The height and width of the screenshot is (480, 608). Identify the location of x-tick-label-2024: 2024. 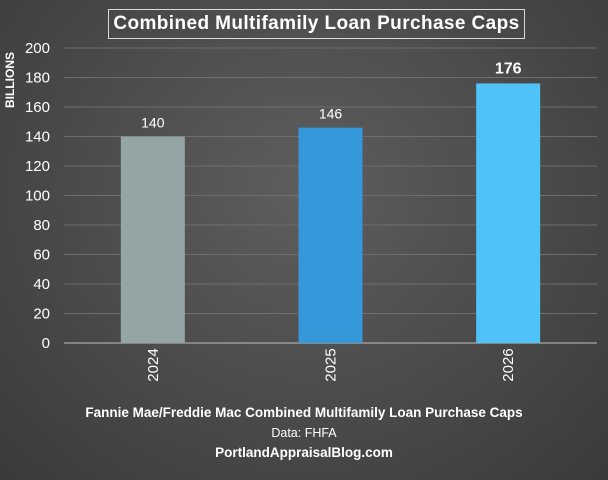
(153, 364).